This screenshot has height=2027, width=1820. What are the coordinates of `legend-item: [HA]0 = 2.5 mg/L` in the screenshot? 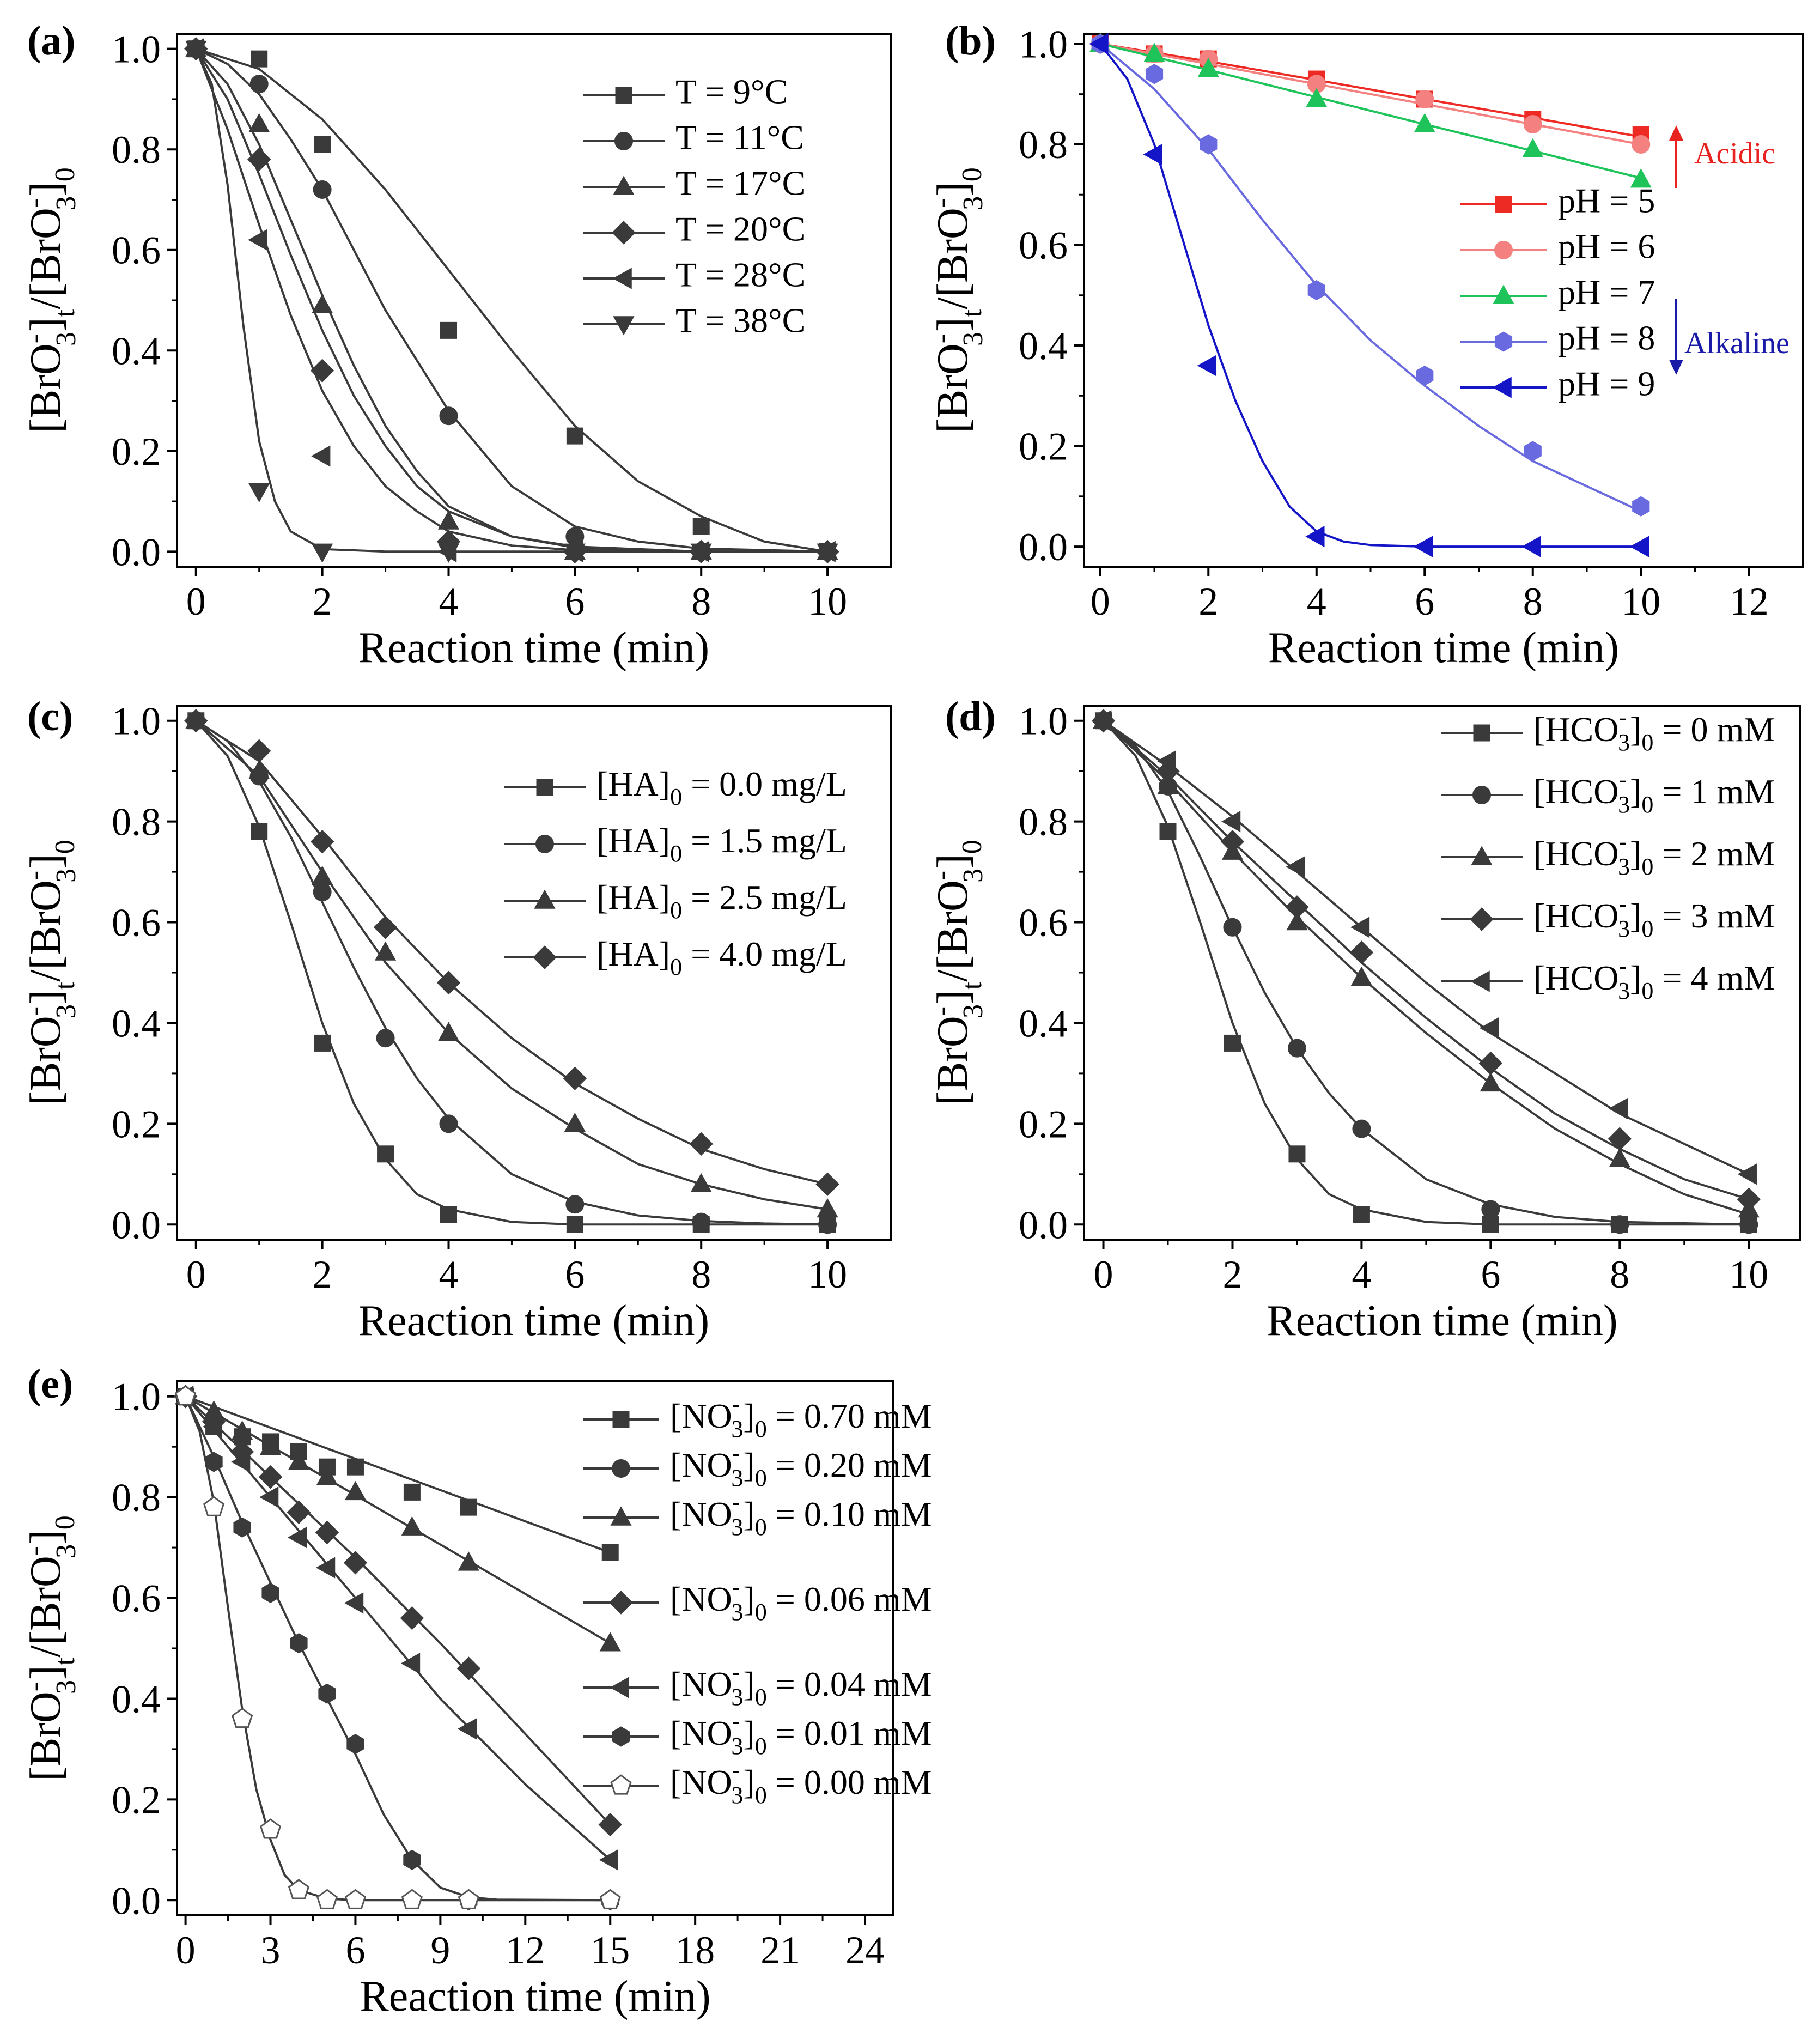 It's located at (675, 901).